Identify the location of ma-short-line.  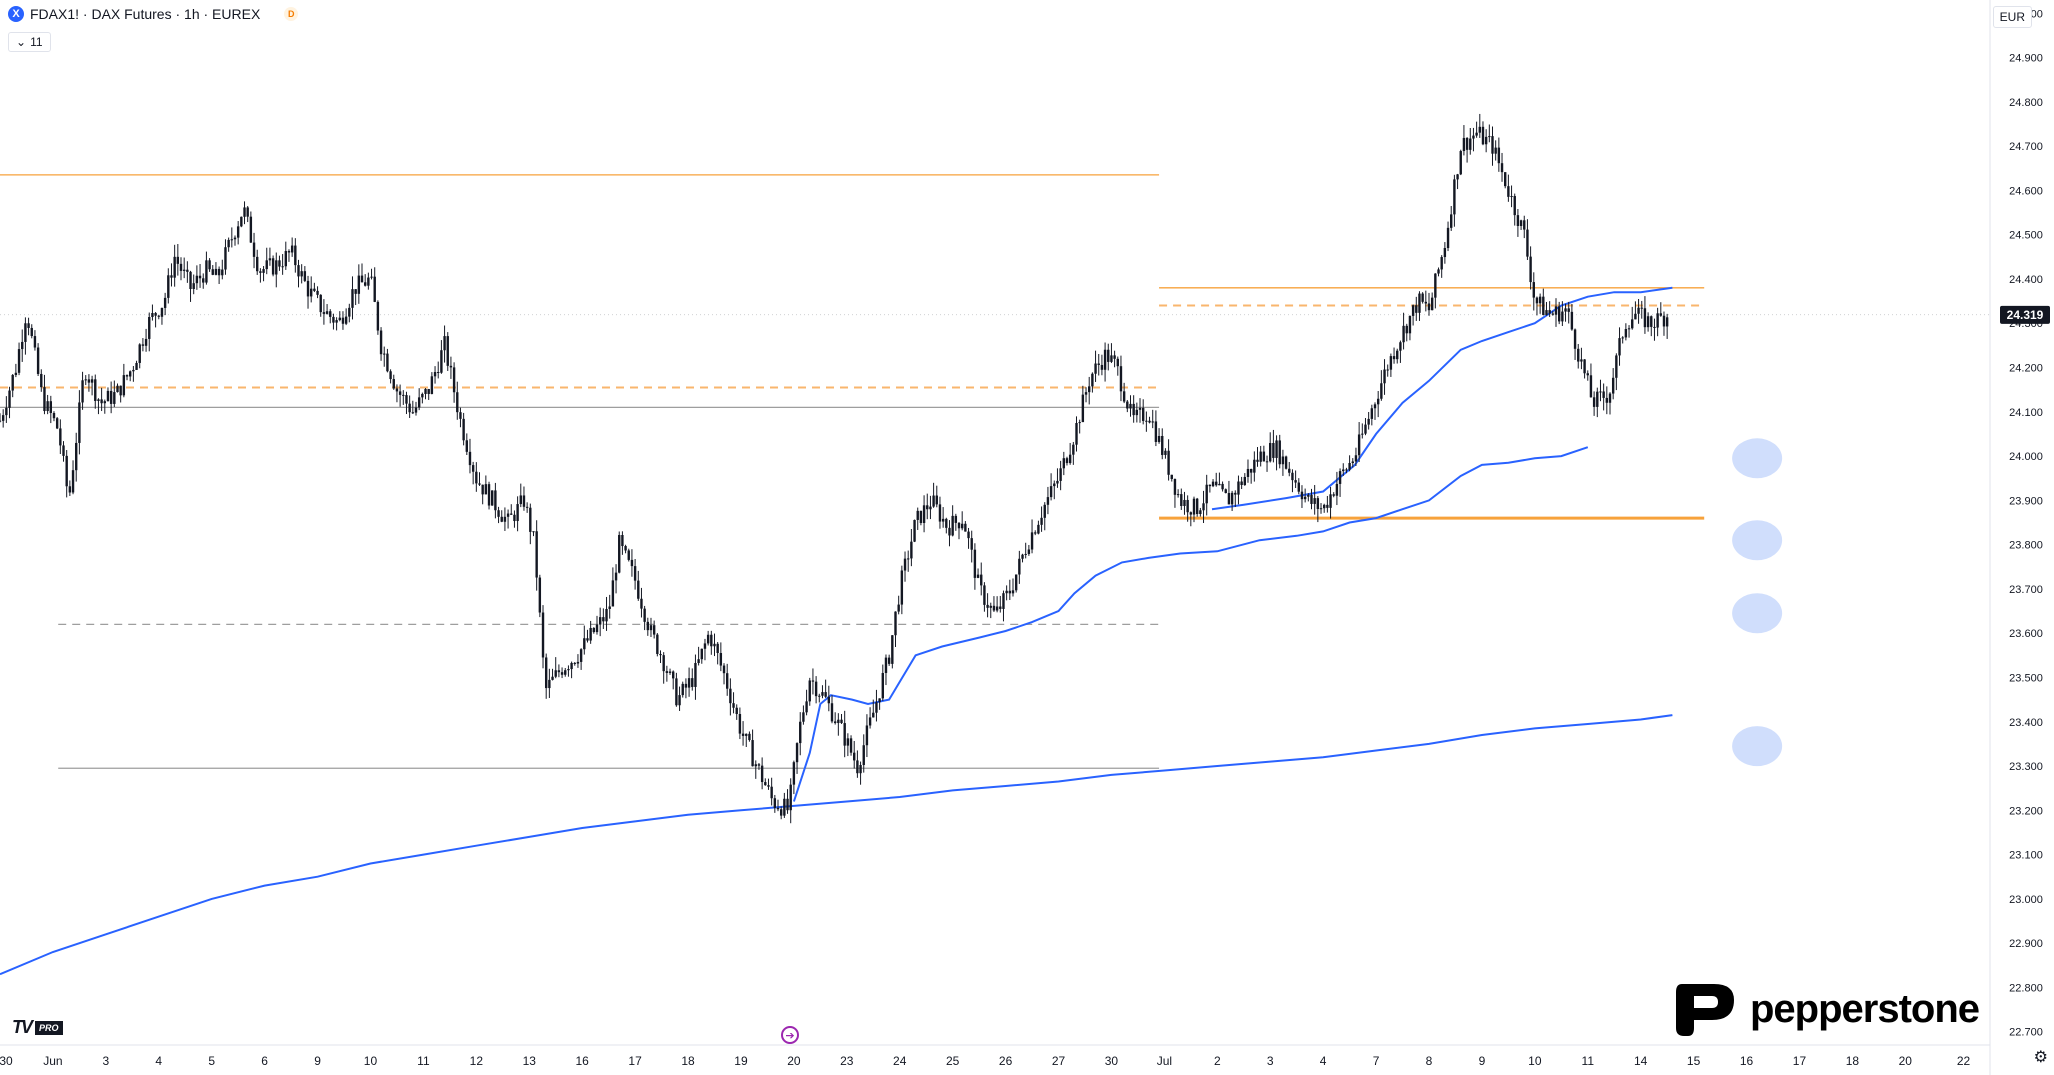
(1190, 624).